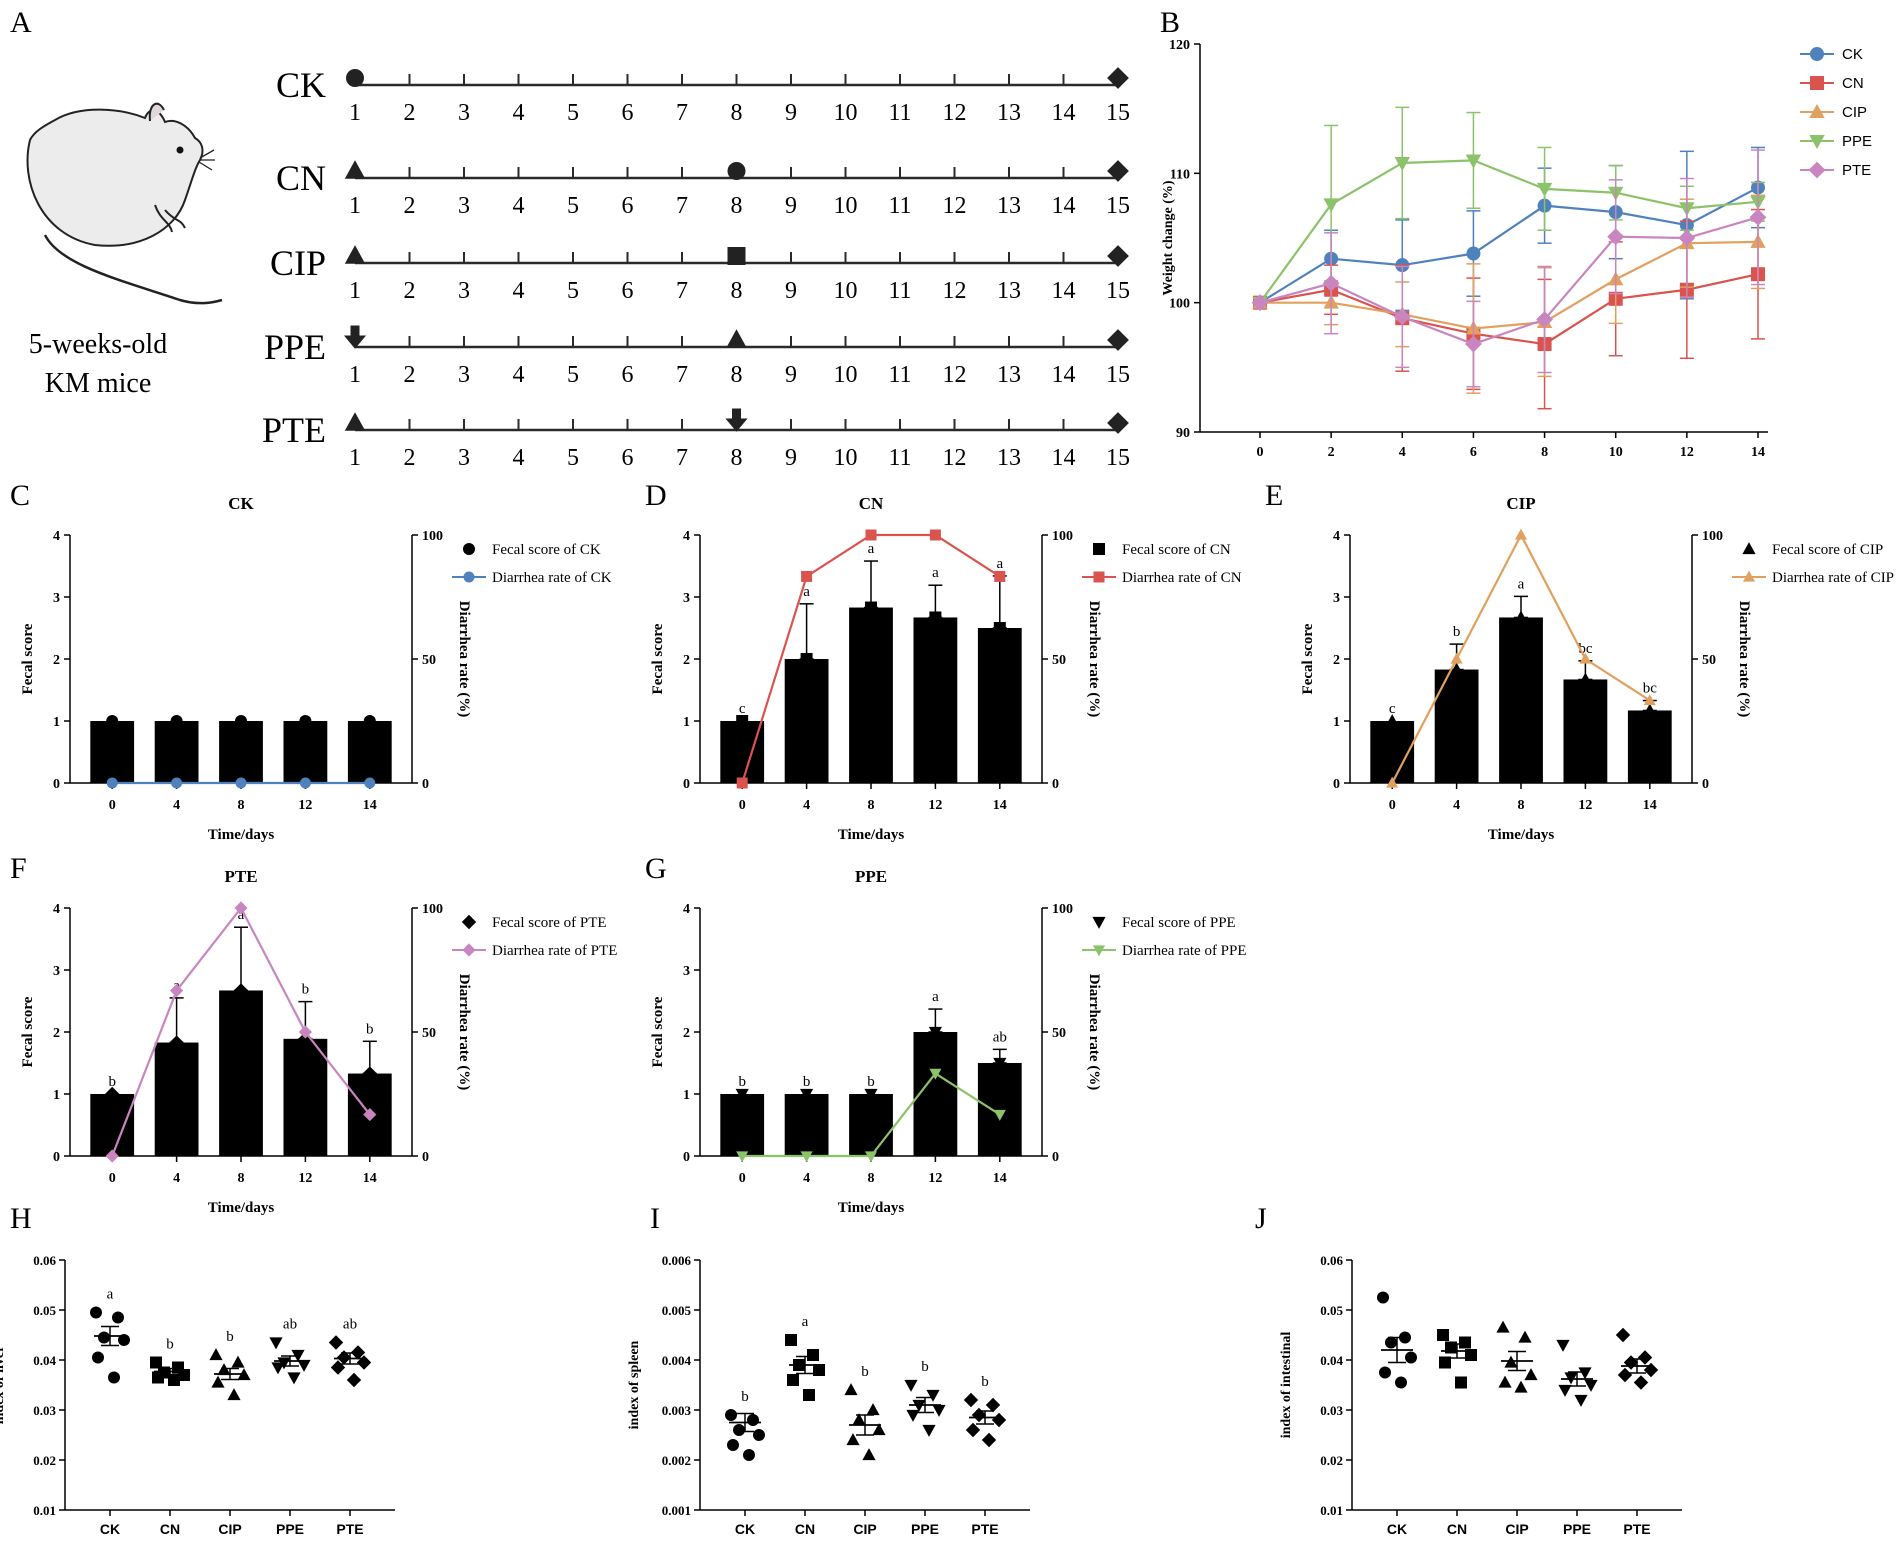 The image size is (1902, 1547). I want to click on timeline-marker-diamond, so click(1118, 340).